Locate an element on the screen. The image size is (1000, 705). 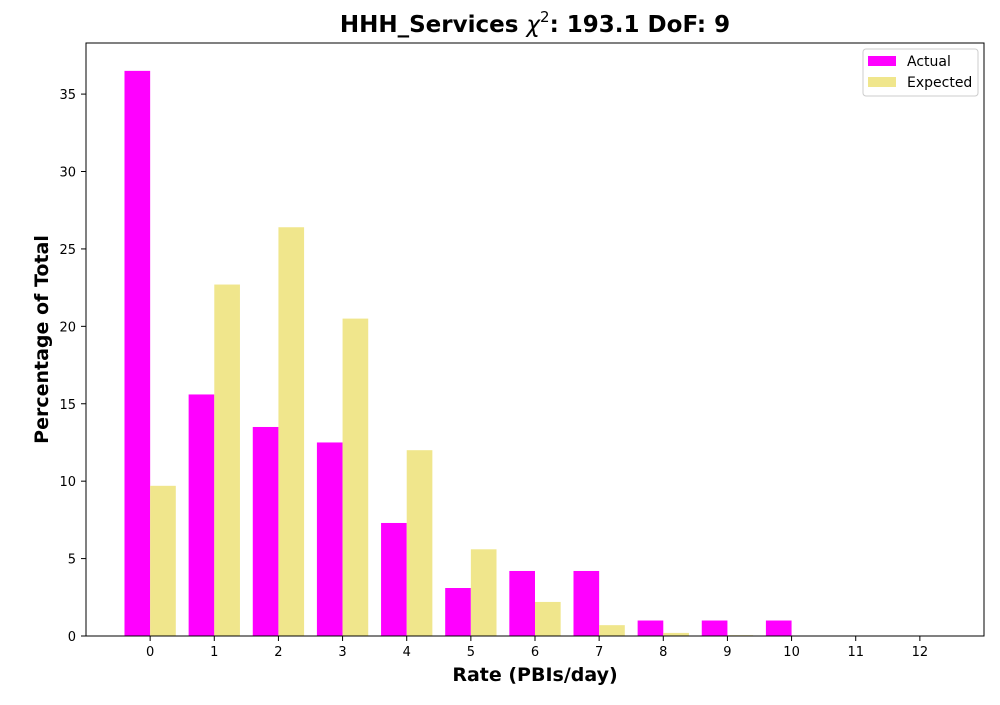
legend: Actual Expected is located at coordinates (920, 72).